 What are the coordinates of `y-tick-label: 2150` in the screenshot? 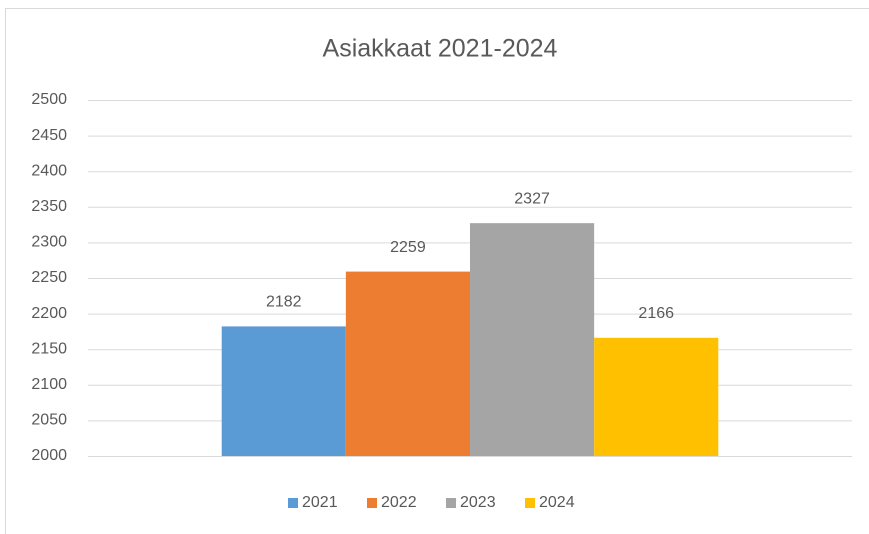 It's located at (49, 348).